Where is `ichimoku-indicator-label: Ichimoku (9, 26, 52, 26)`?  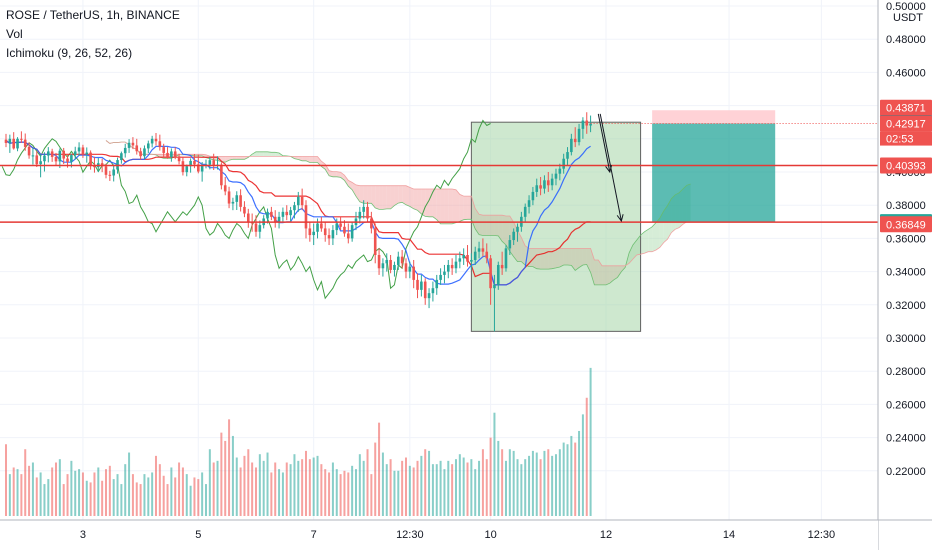 ichimoku-indicator-label: Ichimoku (9, 26, 52, 26) is located at coordinates (93, 53).